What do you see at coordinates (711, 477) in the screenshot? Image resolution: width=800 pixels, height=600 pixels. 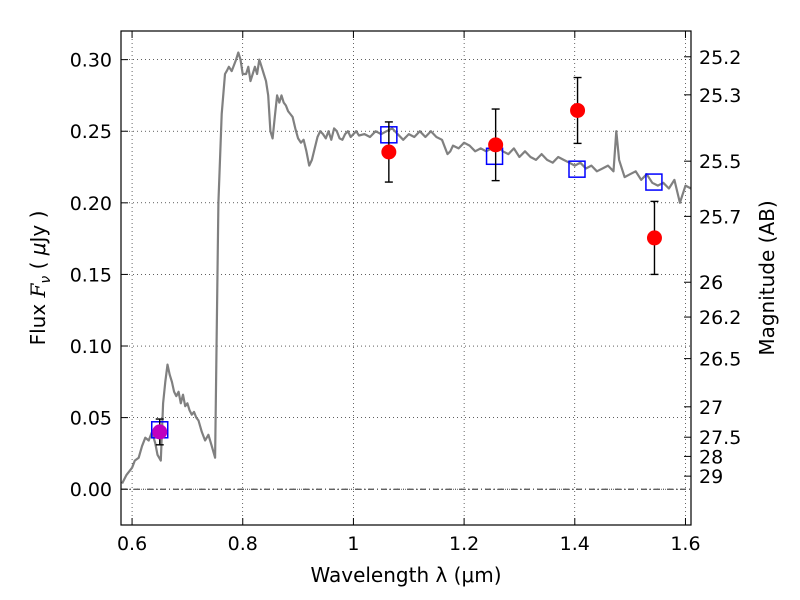 I see `y2-tick-label: 29` at bounding box center [711, 477].